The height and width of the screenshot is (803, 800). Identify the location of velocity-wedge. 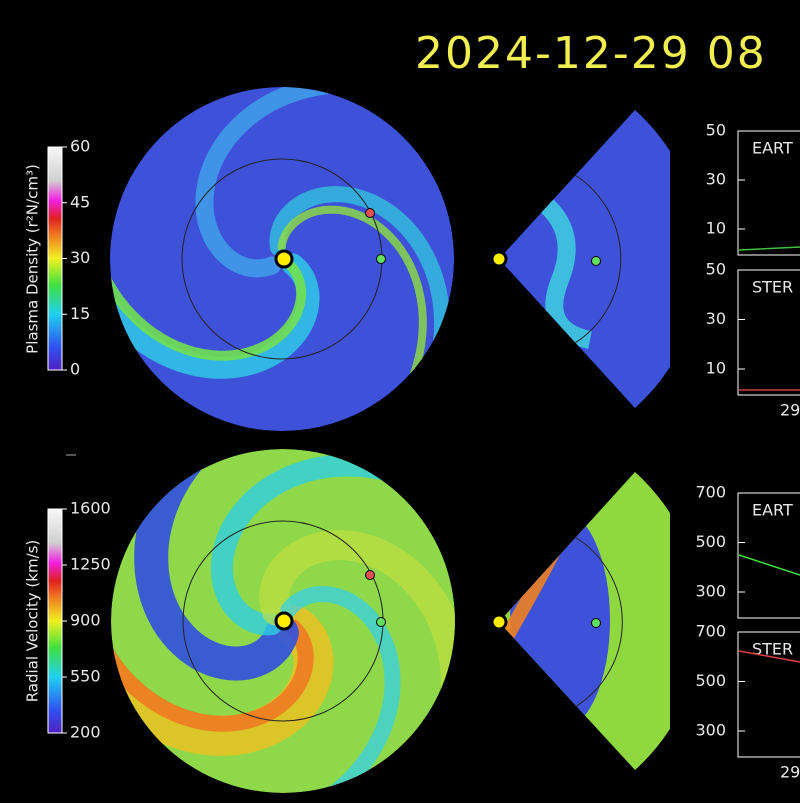
(584, 621).